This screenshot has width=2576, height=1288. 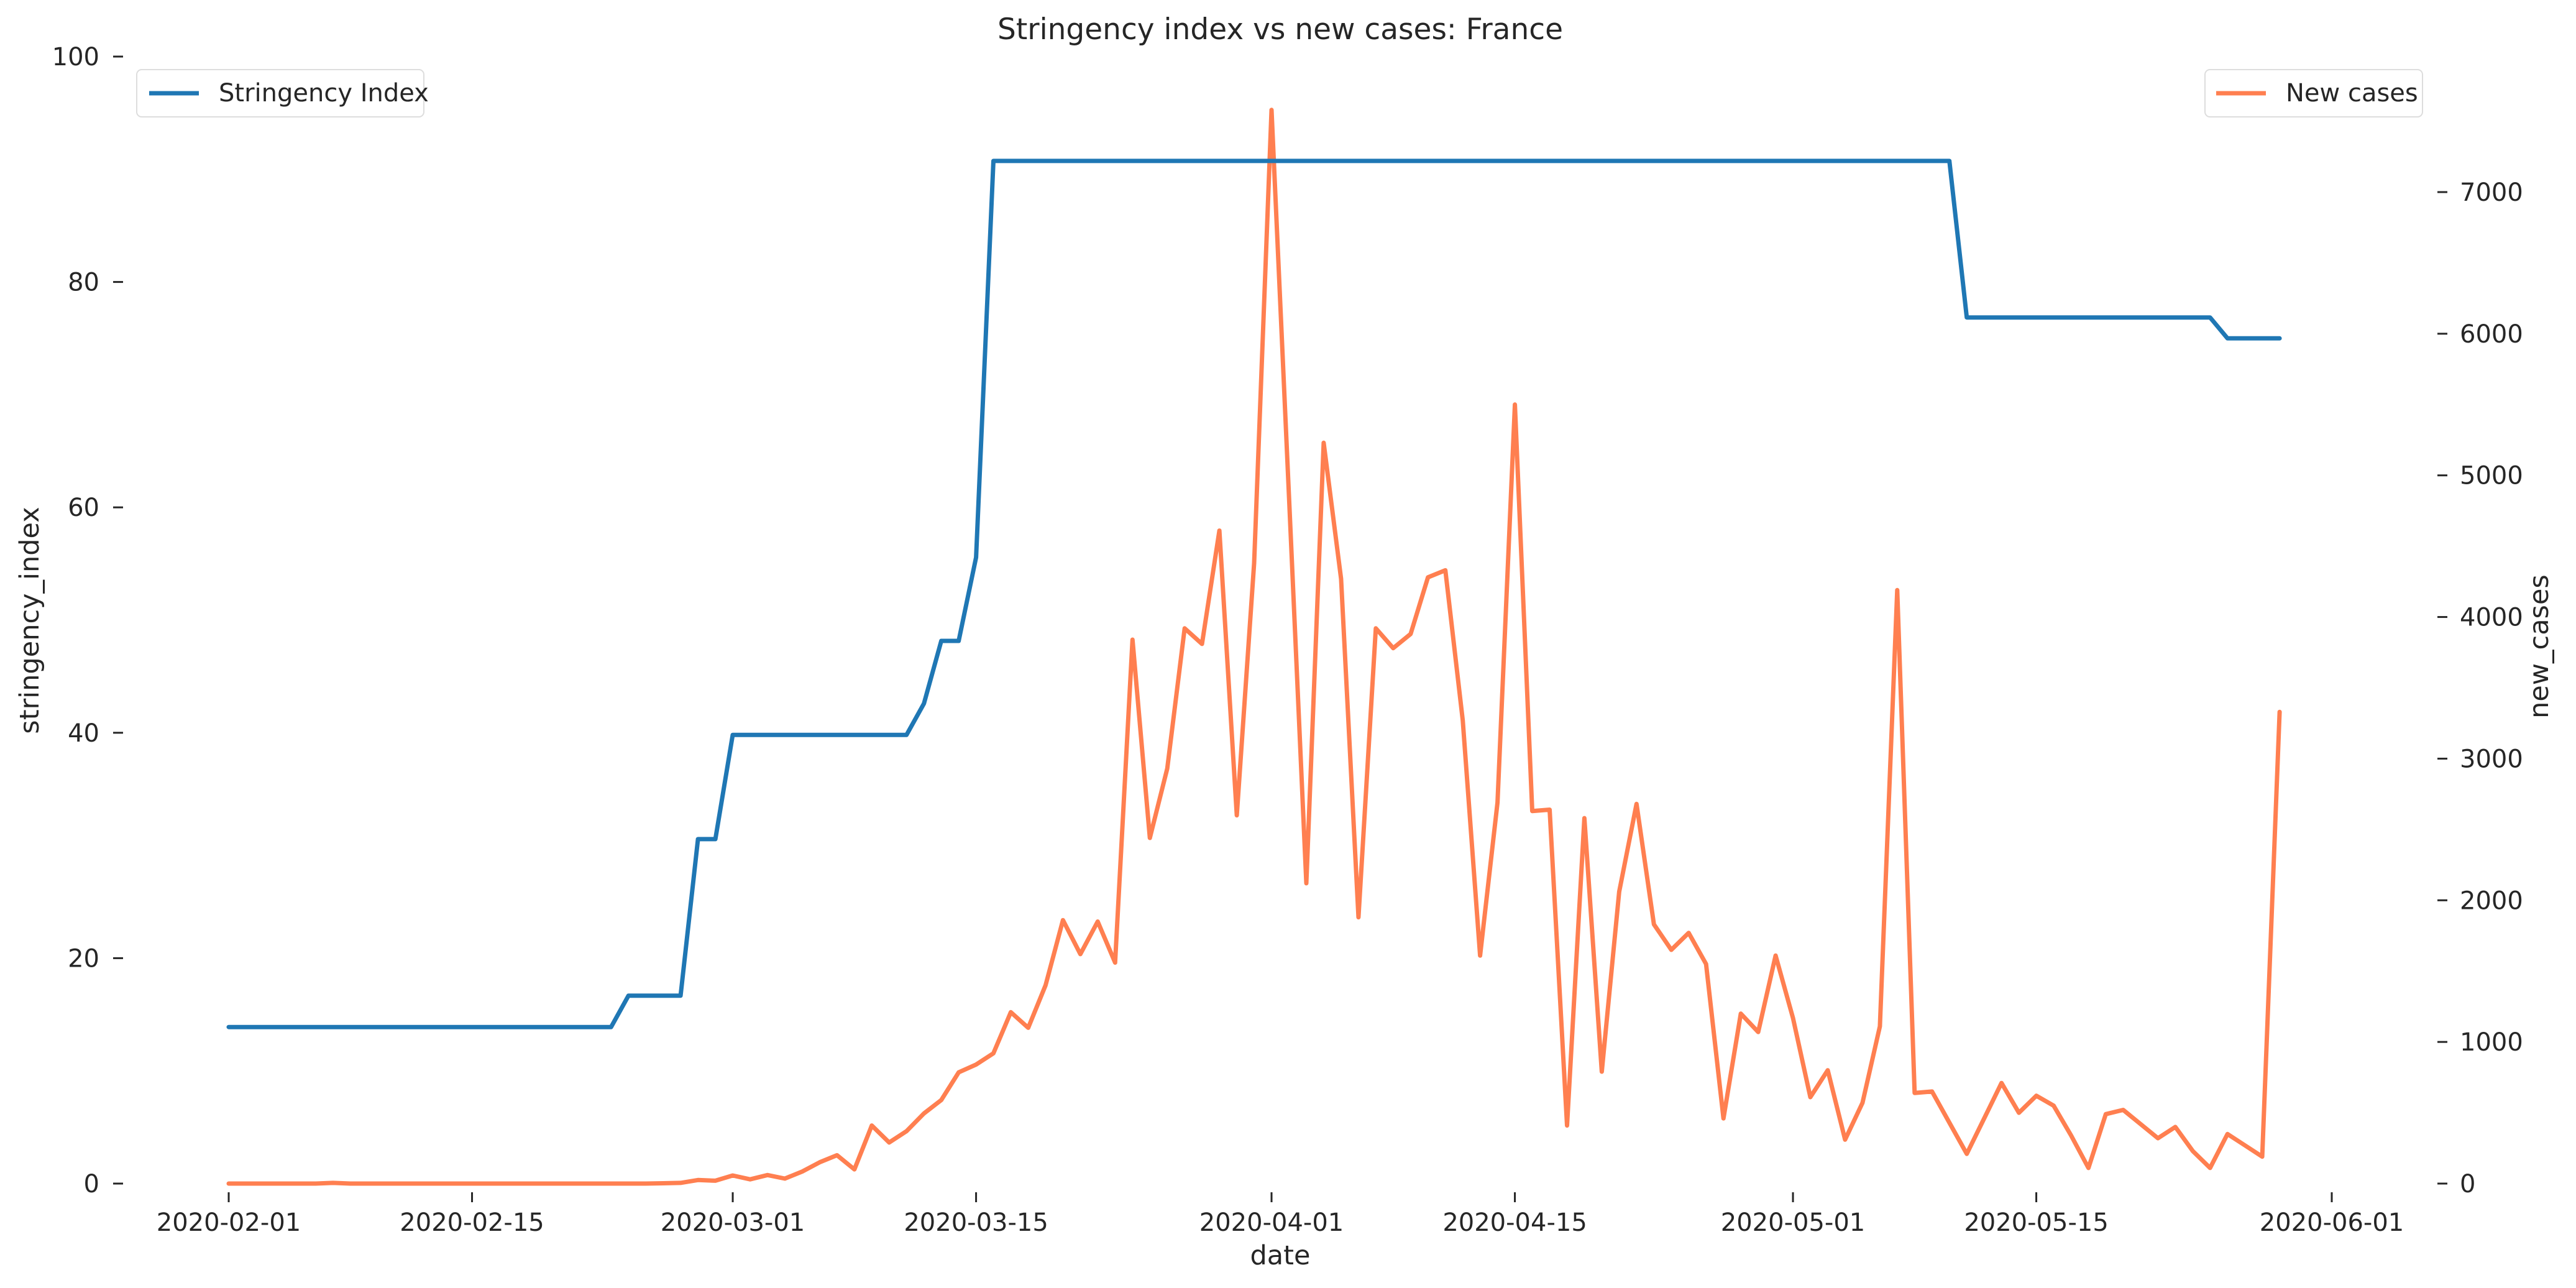 I want to click on x-tick-label: 2020-04-01, so click(x=1271, y=1222).